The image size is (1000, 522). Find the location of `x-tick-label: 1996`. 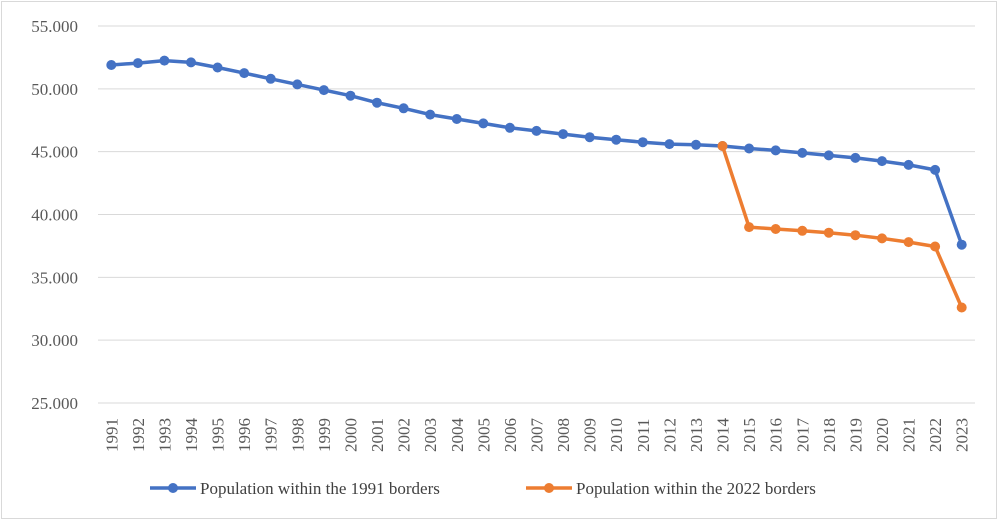

x-tick-label: 1996 is located at coordinates (244, 435).